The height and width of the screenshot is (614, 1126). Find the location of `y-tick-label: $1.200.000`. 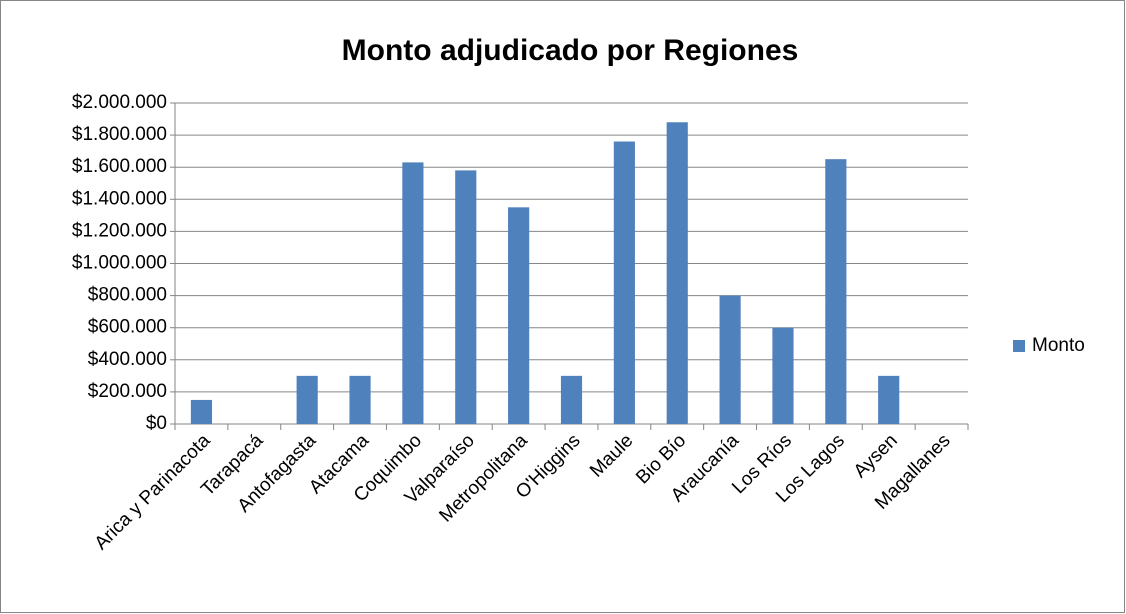

y-tick-label: $1.200.000 is located at coordinates (119, 230).